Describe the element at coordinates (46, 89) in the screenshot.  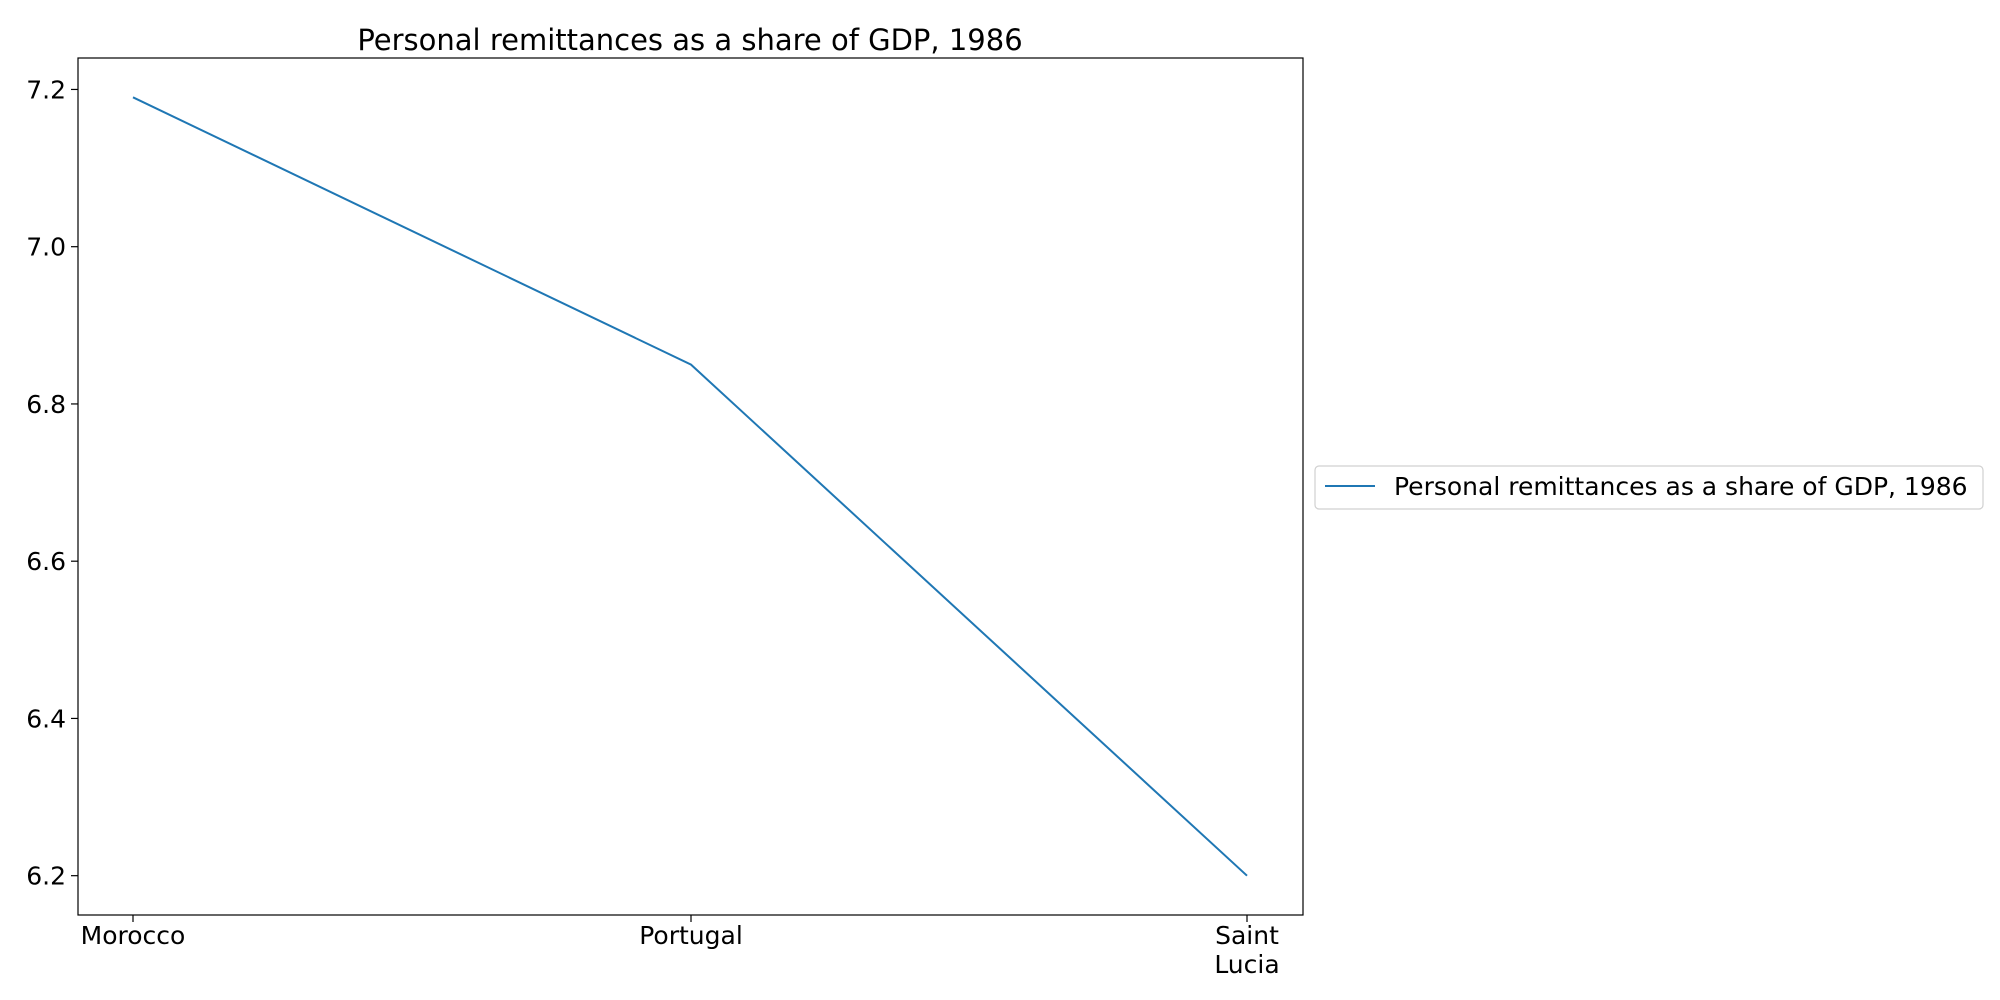
I see `y-tick-label: 7.2` at that location.